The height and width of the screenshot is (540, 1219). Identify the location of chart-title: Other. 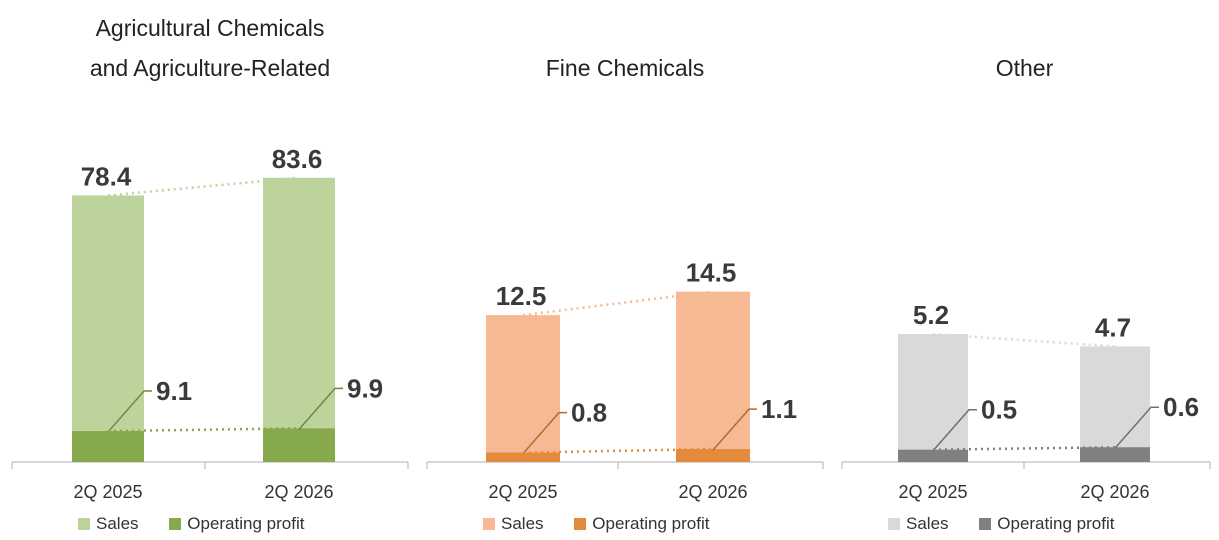
(1024, 68).